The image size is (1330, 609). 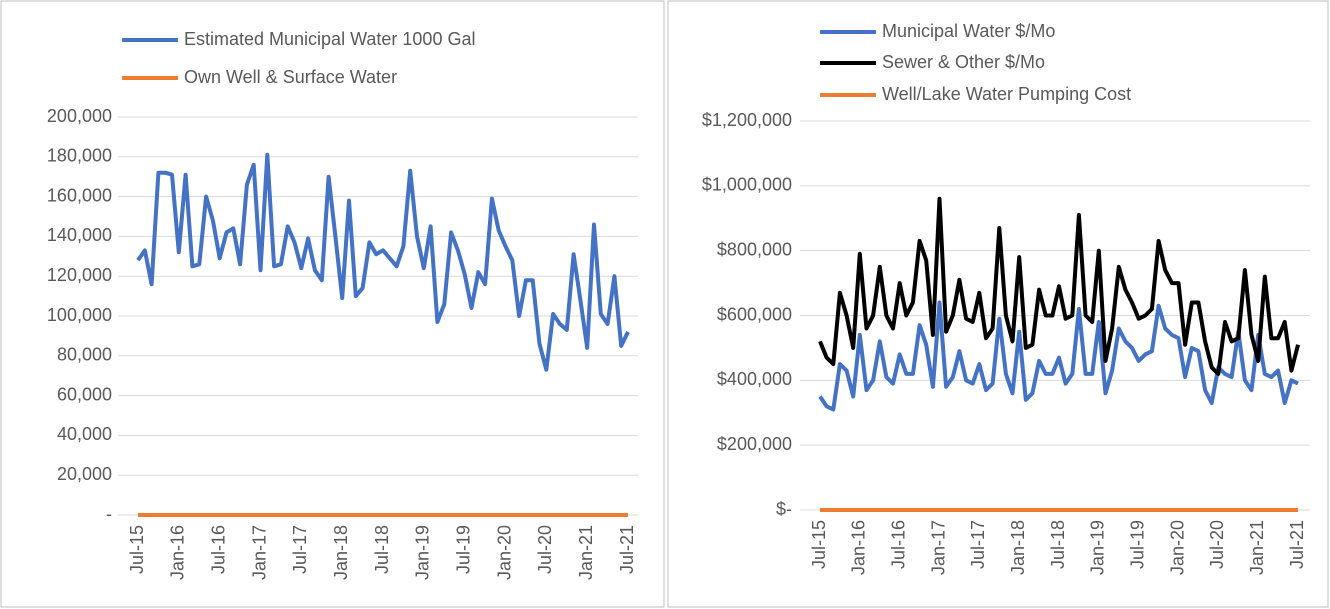 I want to click on y-tick-label: $200,000, so click(x=754, y=444).